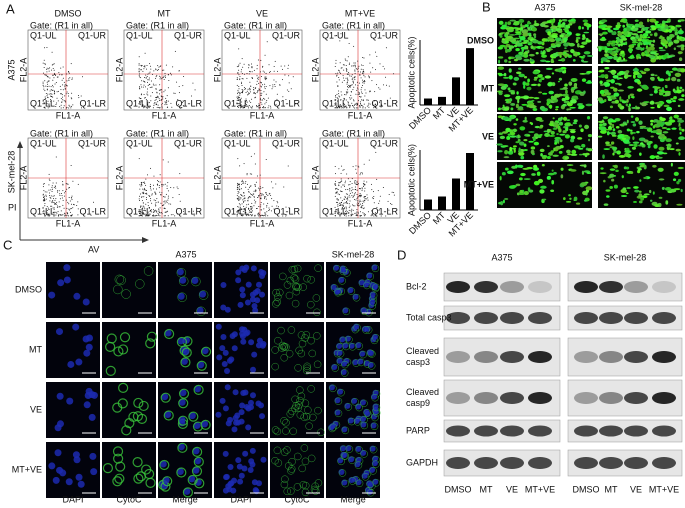 This screenshot has height=508, width=685. What do you see at coordinates (512, 431) in the screenshot?
I see `band` at bounding box center [512, 431].